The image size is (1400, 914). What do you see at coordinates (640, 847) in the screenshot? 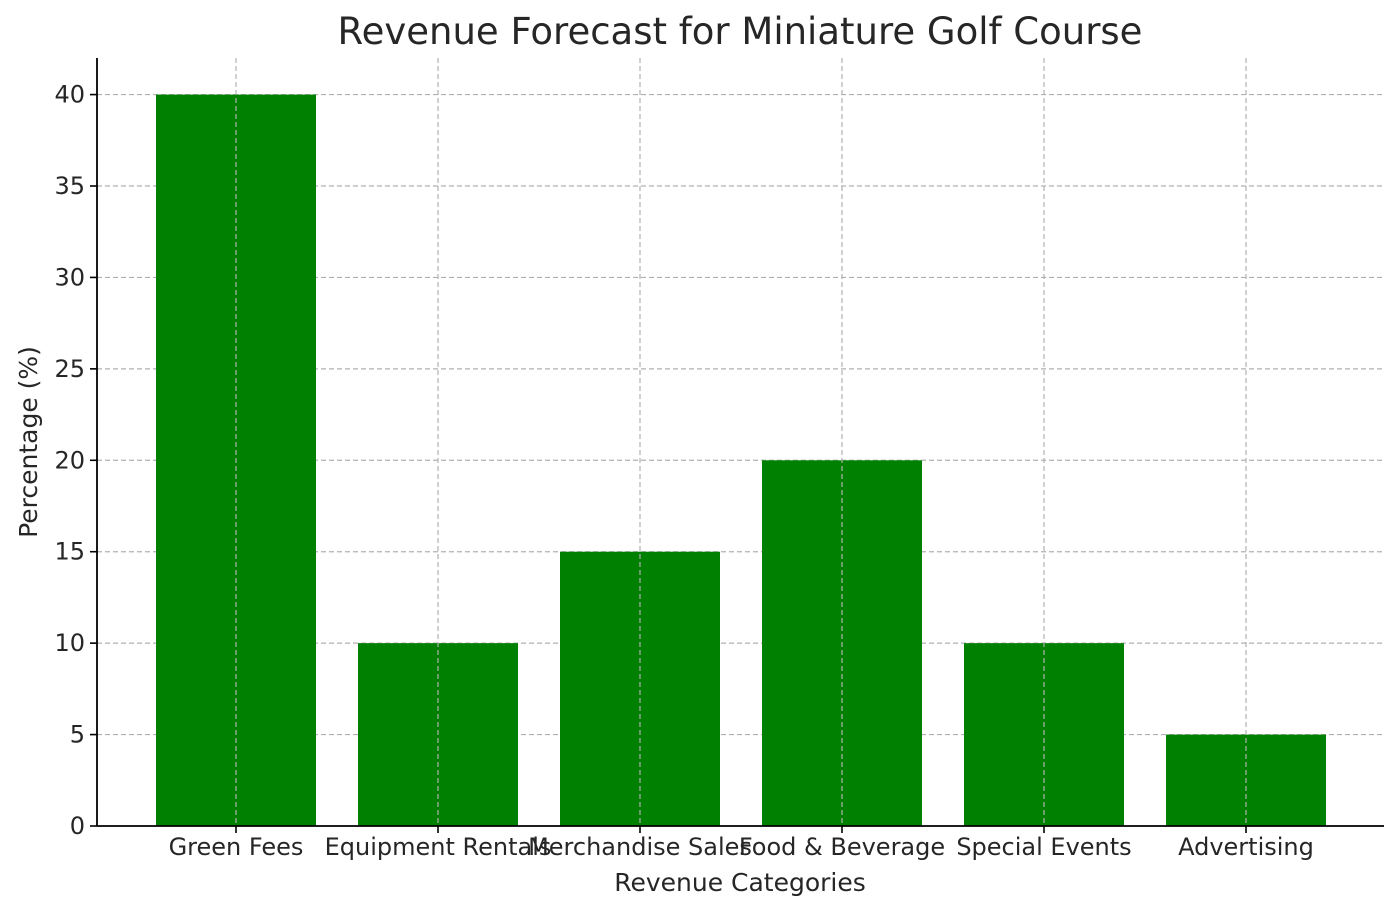
I see `x-tick-label: Merchandise Sales` at bounding box center [640, 847].